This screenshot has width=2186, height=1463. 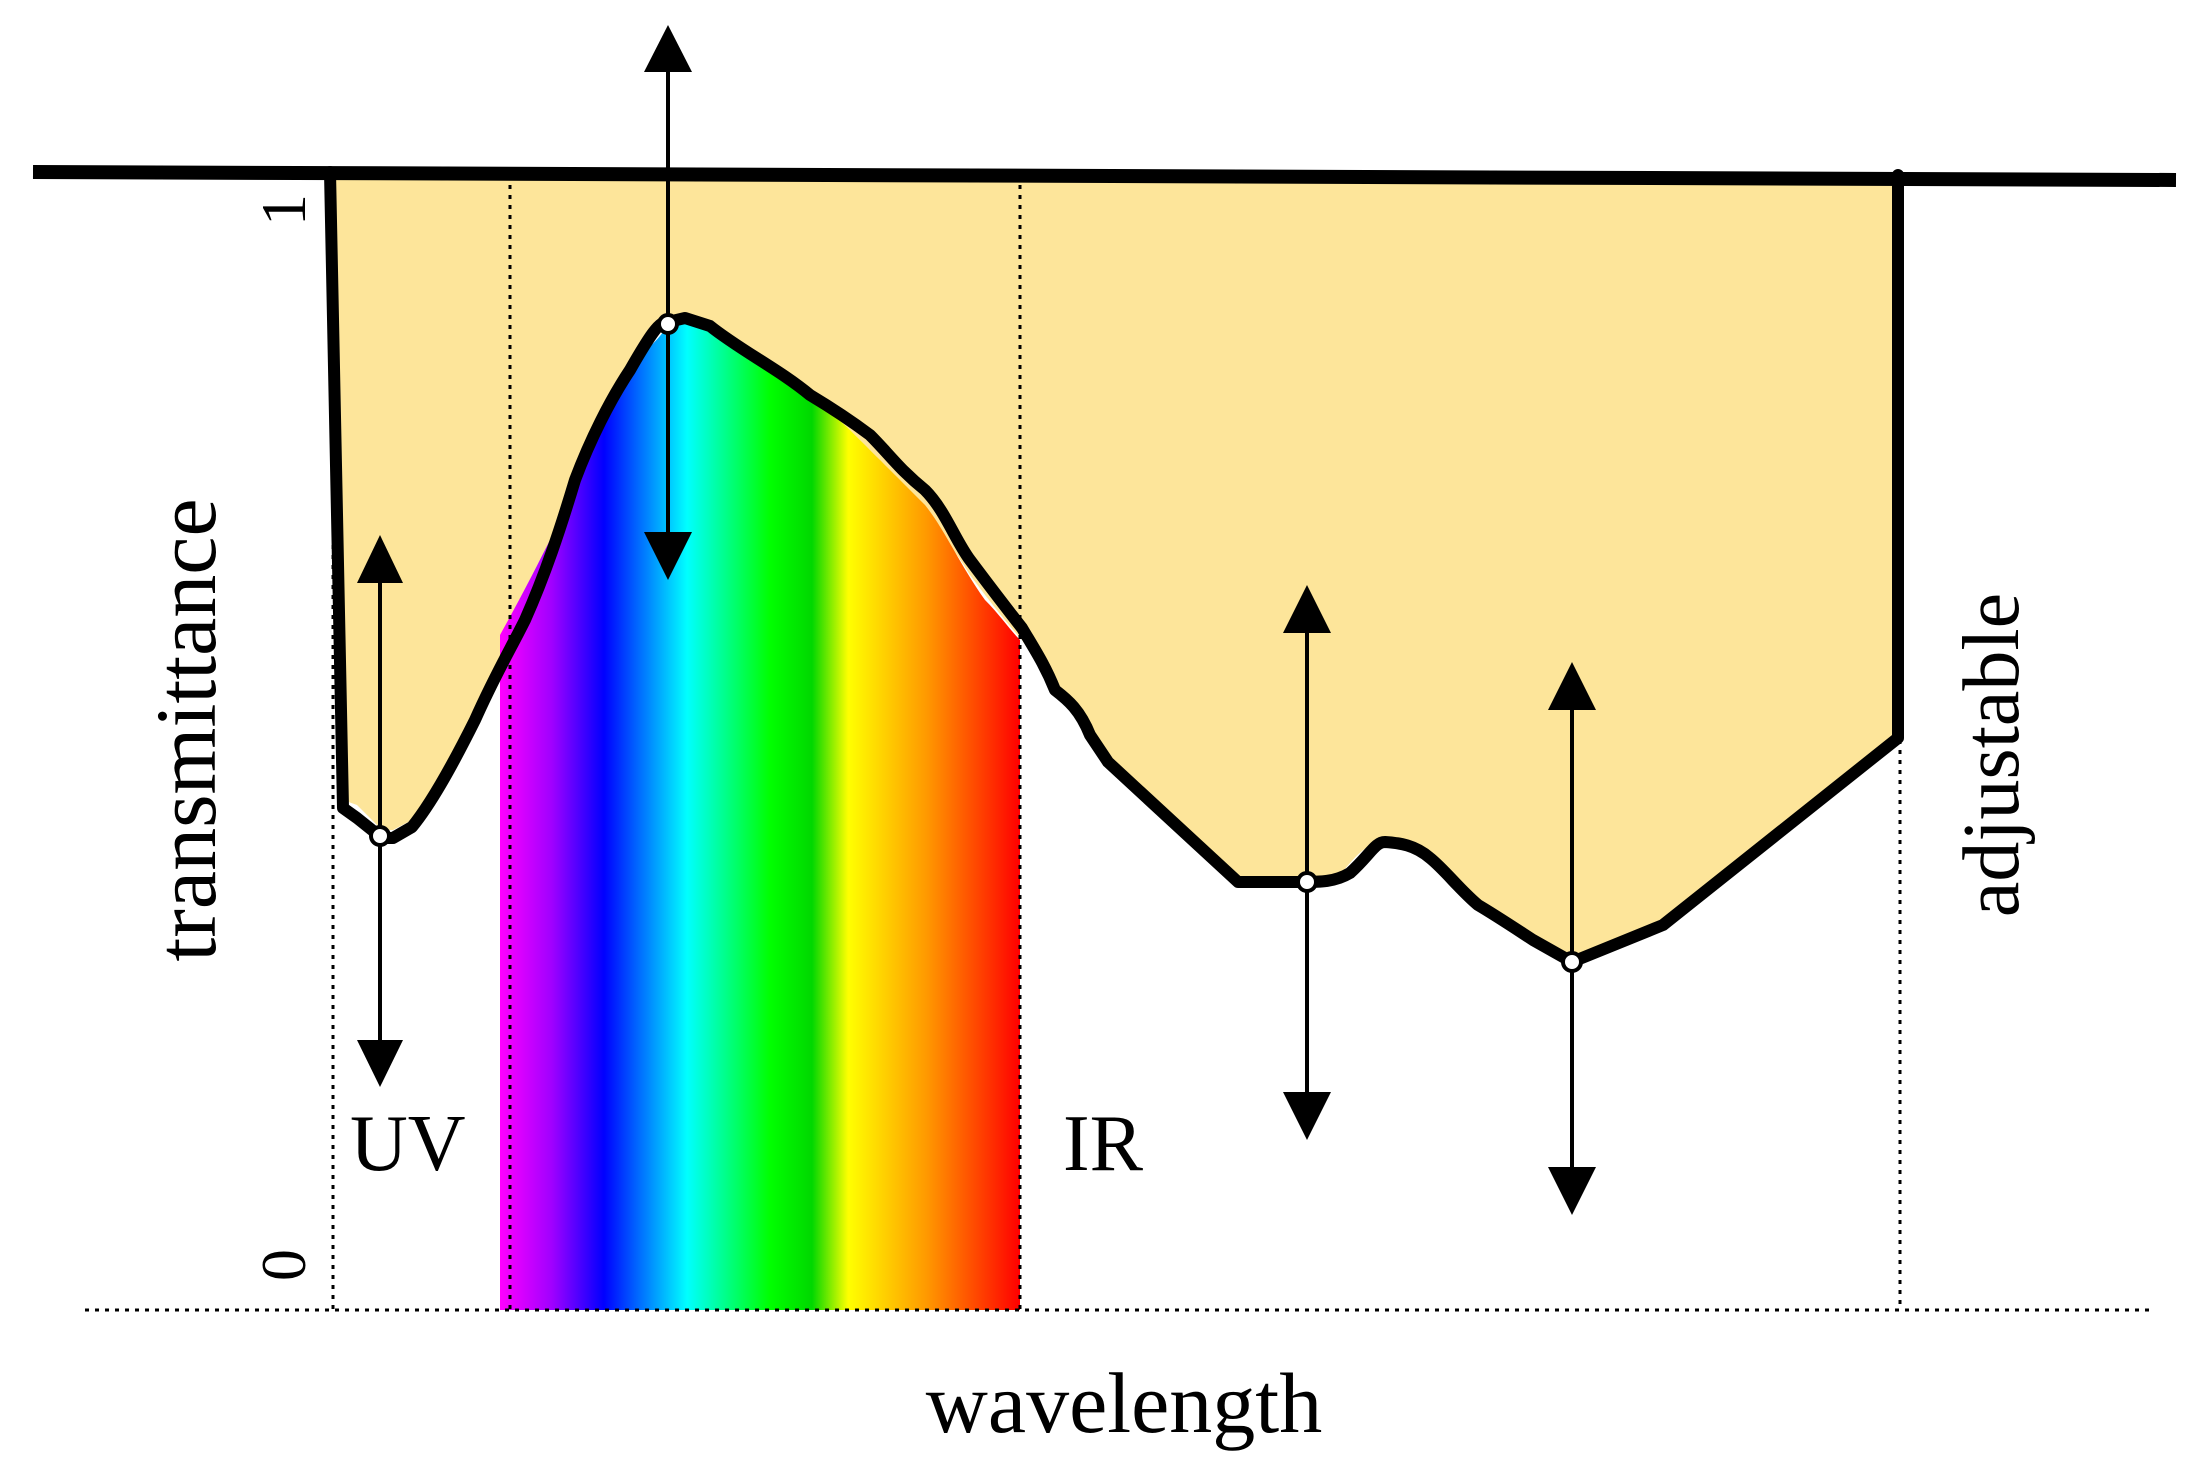 I want to click on y-tick-bottom: 0, so click(x=283, y=1265).